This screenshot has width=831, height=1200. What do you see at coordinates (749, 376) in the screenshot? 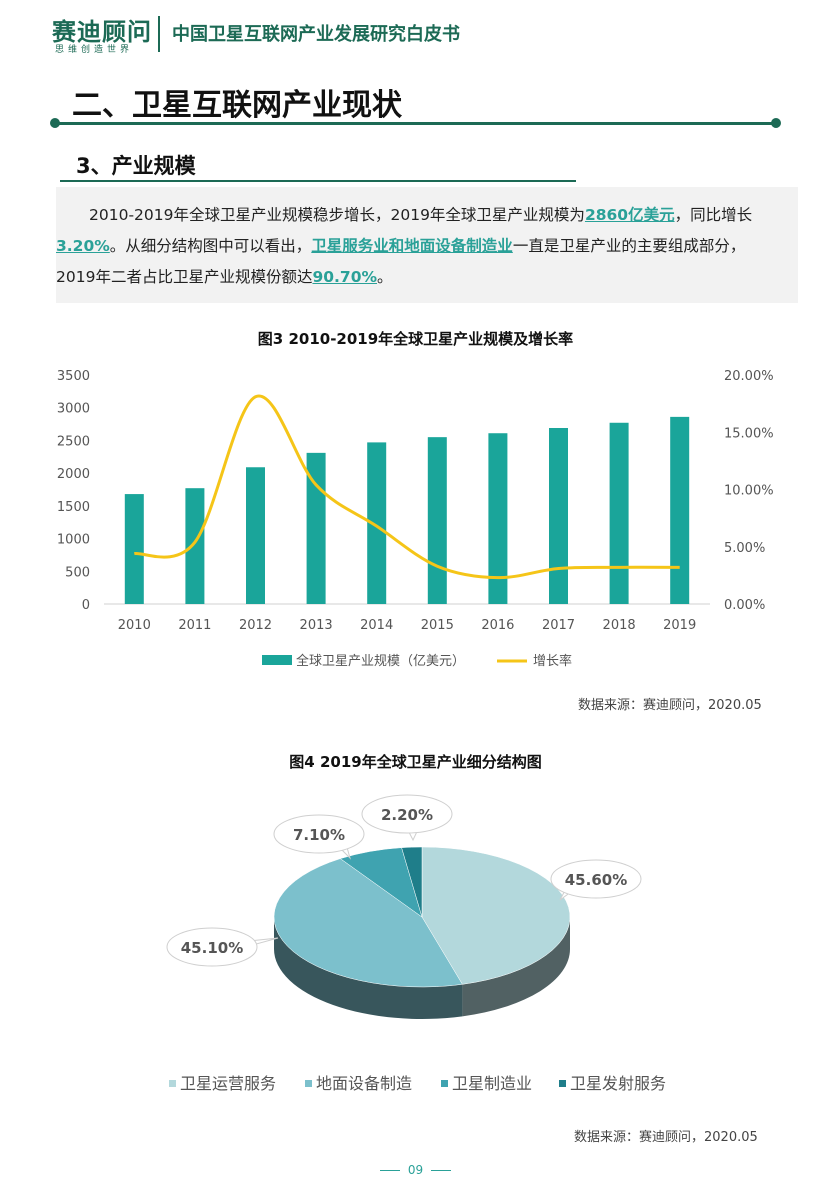
I see `y-right-tick-label: 20.00%` at bounding box center [749, 376].